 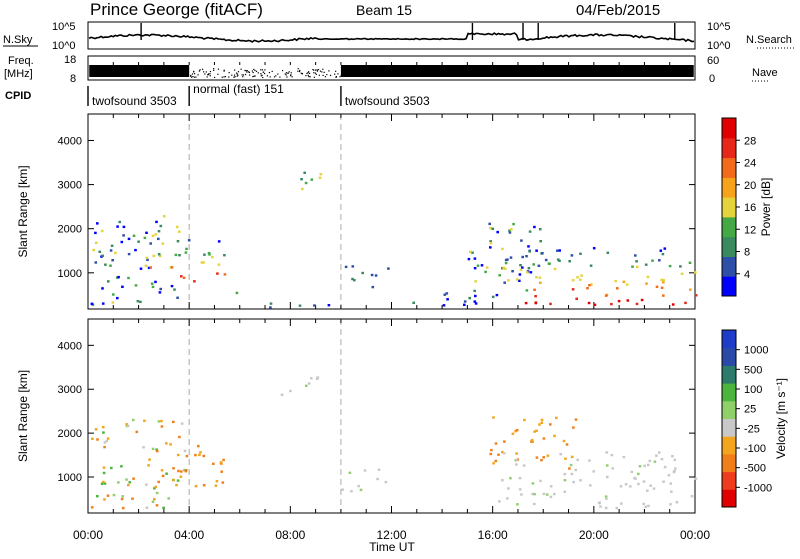 I want to click on frequency-bars, so click(x=391, y=70).